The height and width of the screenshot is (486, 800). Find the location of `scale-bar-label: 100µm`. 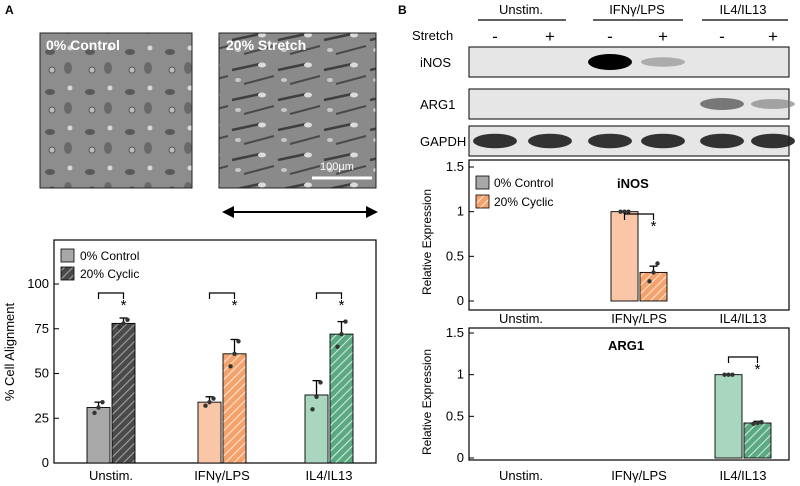

scale-bar-label: 100µm is located at coordinates (337, 167).